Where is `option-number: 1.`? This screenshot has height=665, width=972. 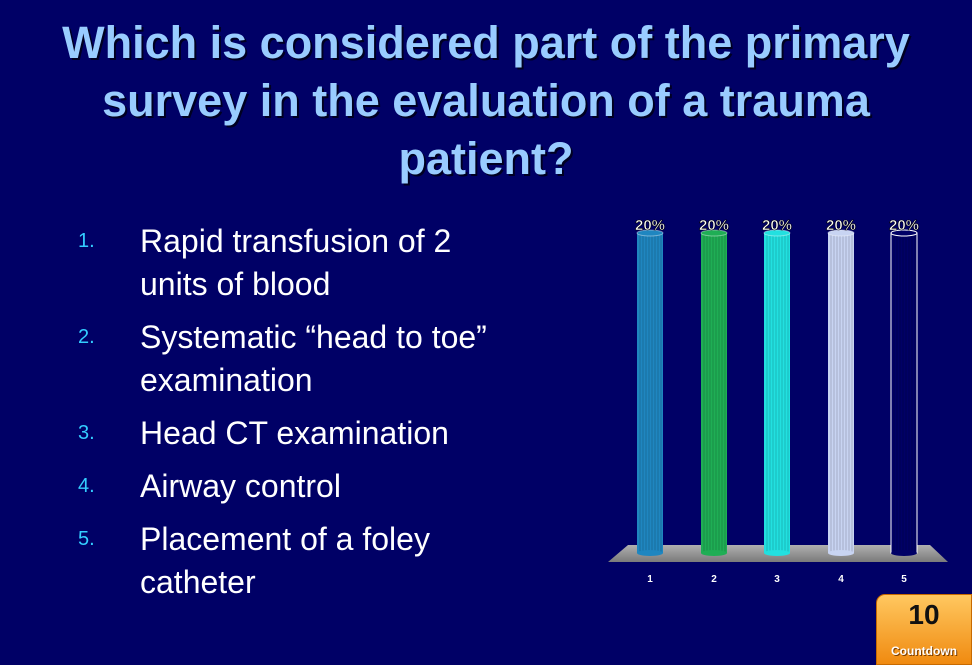
option-number: 1. is located at coordinates (86, 241).